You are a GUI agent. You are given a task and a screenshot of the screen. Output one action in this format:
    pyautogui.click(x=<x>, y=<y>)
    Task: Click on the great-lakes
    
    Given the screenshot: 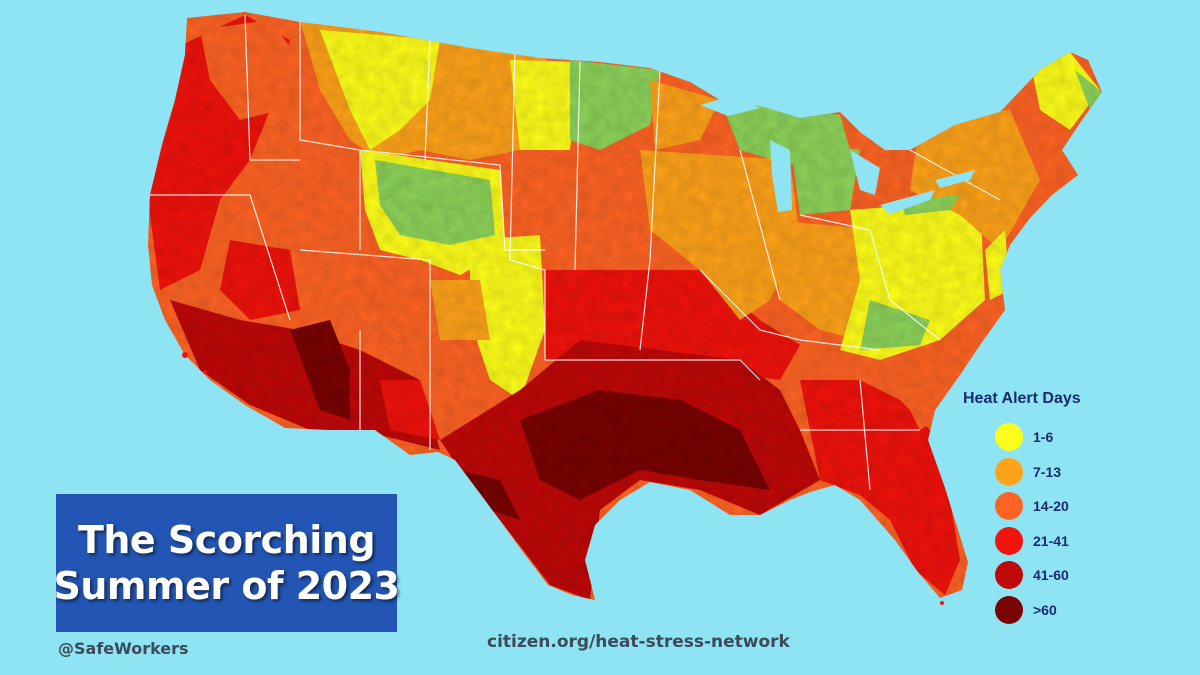 What is the action you would take?
    pyautogui.click(x=837, y=154)
    